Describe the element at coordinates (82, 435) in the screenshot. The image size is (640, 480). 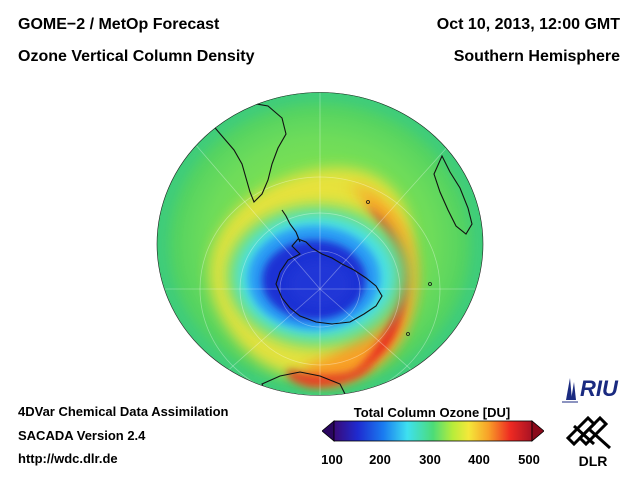
I see `footer-version: SACADA Version 2.4` at that location.